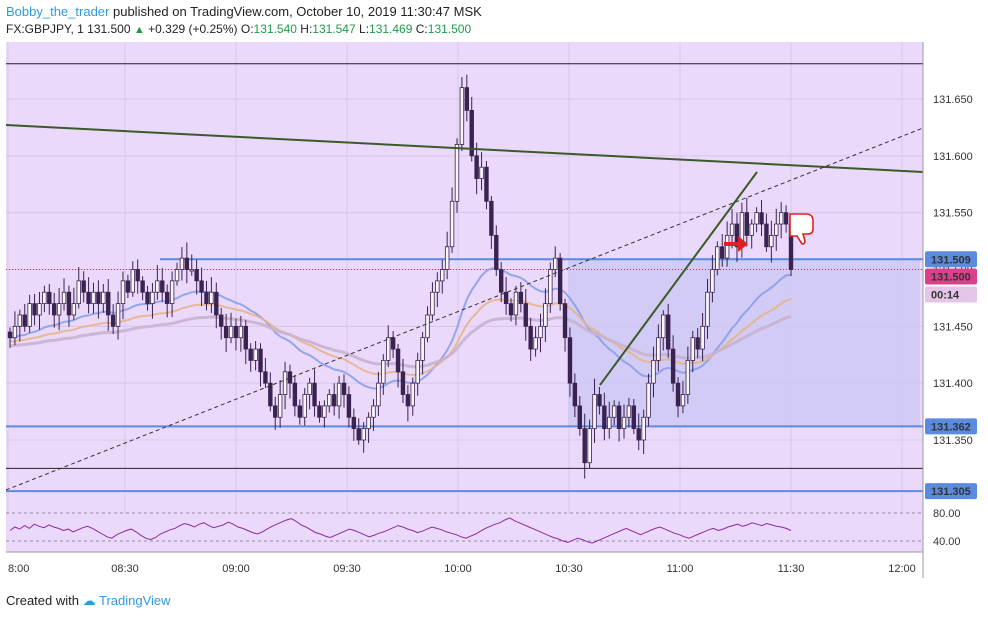 The height and width of the screenshot is (618, 988). I want to click on tradingview-logo-icon: ☁, so click(89, 600).